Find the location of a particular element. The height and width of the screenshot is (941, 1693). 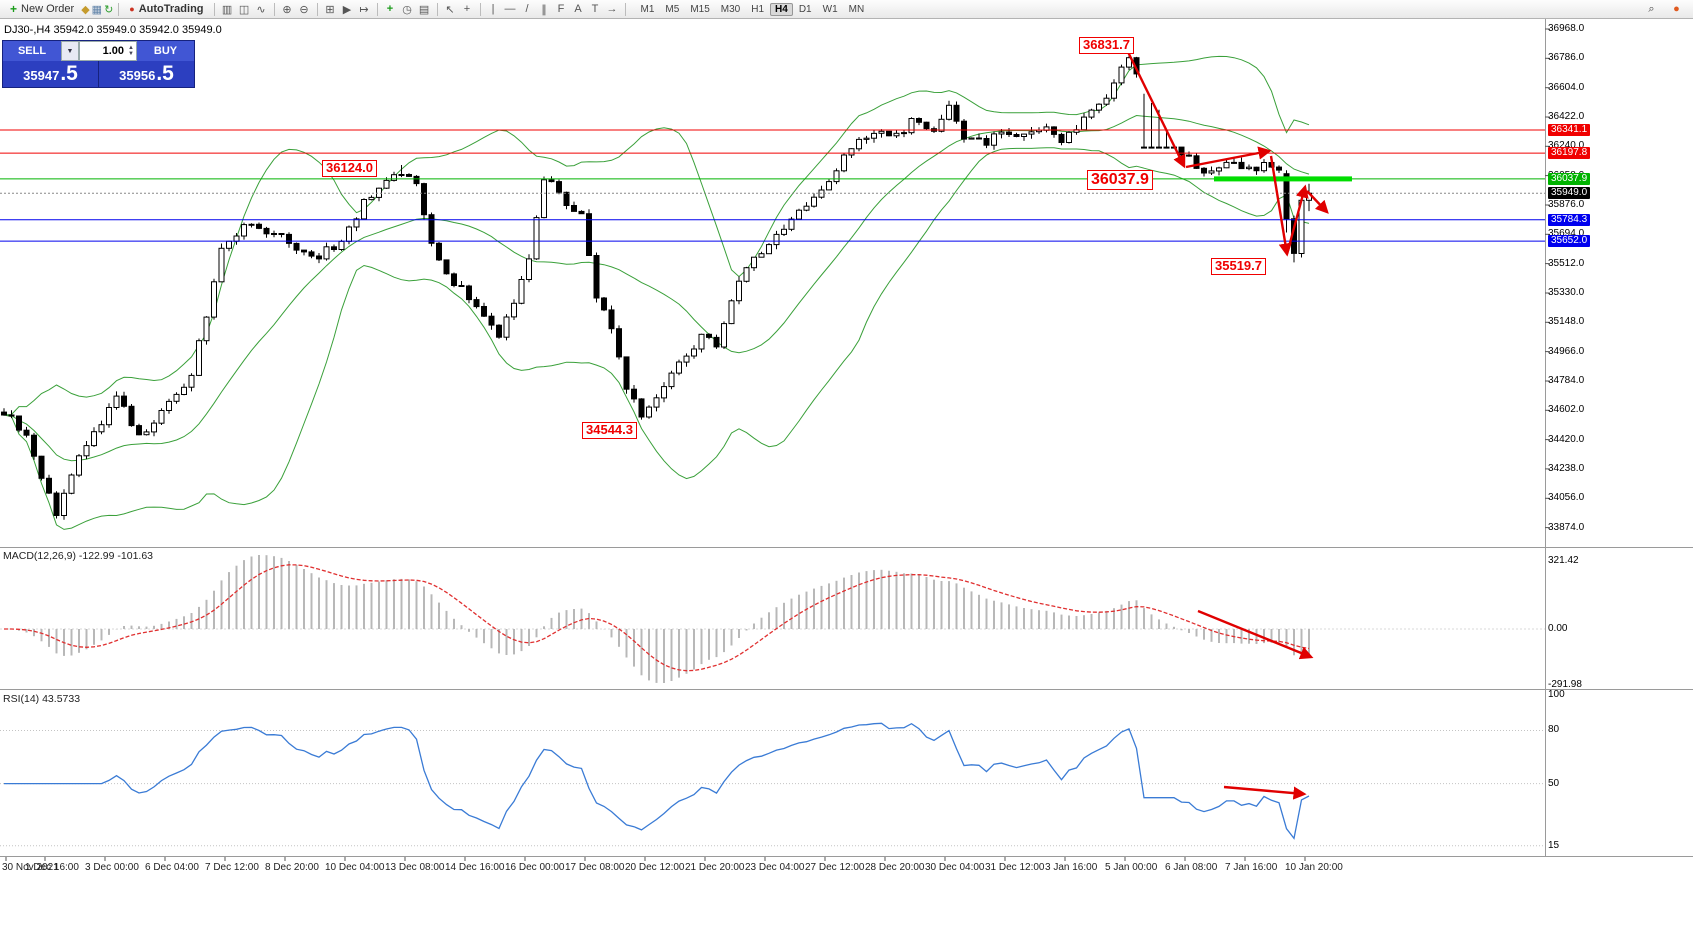

timeframe-m30: M30 is located at coordinates (730, 9).